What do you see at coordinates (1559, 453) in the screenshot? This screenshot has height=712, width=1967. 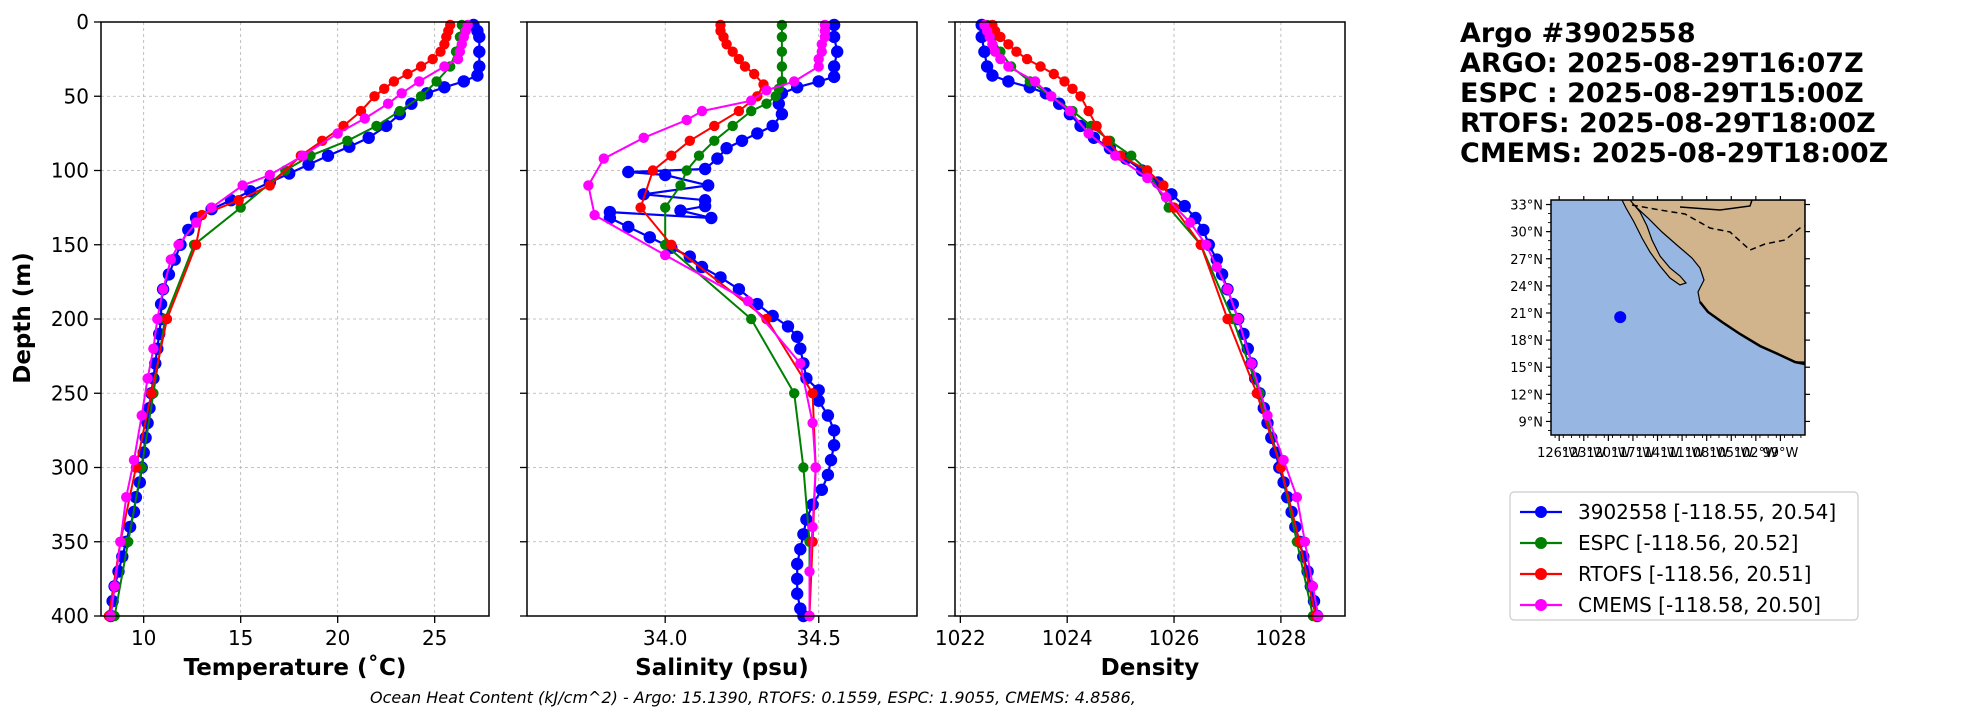 I see `map-lon-label: 126°W` at bounding box center [1559, 453].